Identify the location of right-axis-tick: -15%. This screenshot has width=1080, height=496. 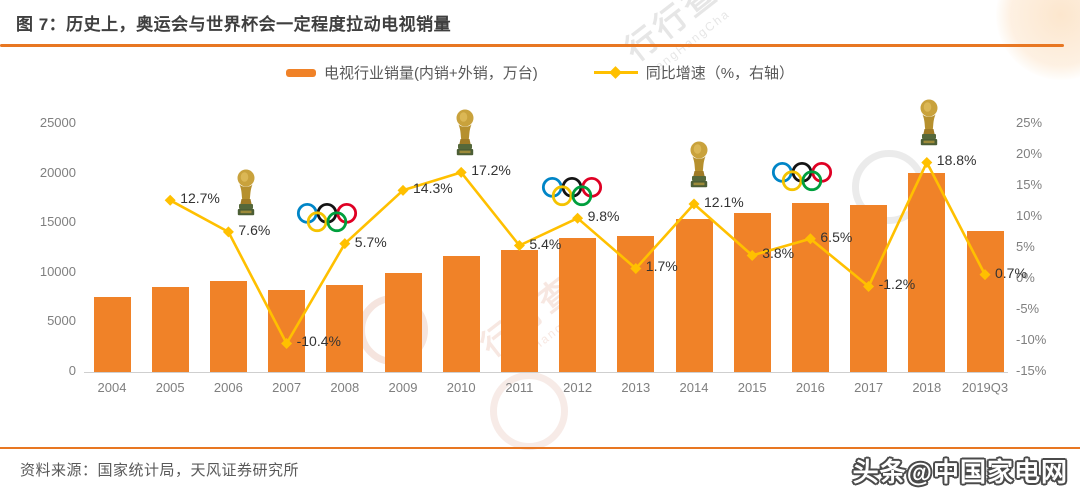
(1031, 370).